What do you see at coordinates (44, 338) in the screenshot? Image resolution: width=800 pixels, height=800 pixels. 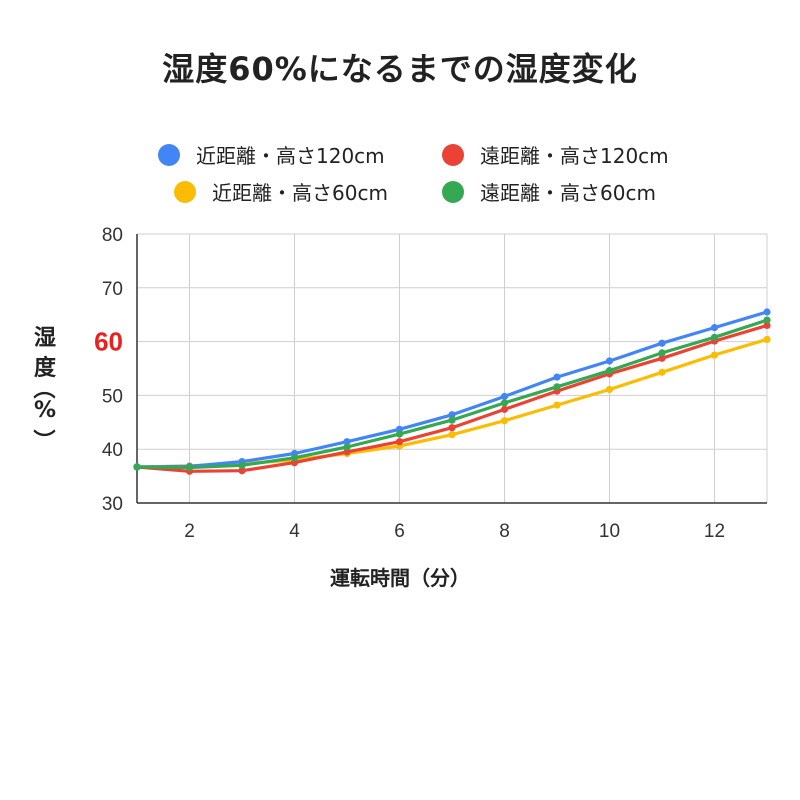 I see `y-axis-title-char: 湿` at bounding box center [44, 338].